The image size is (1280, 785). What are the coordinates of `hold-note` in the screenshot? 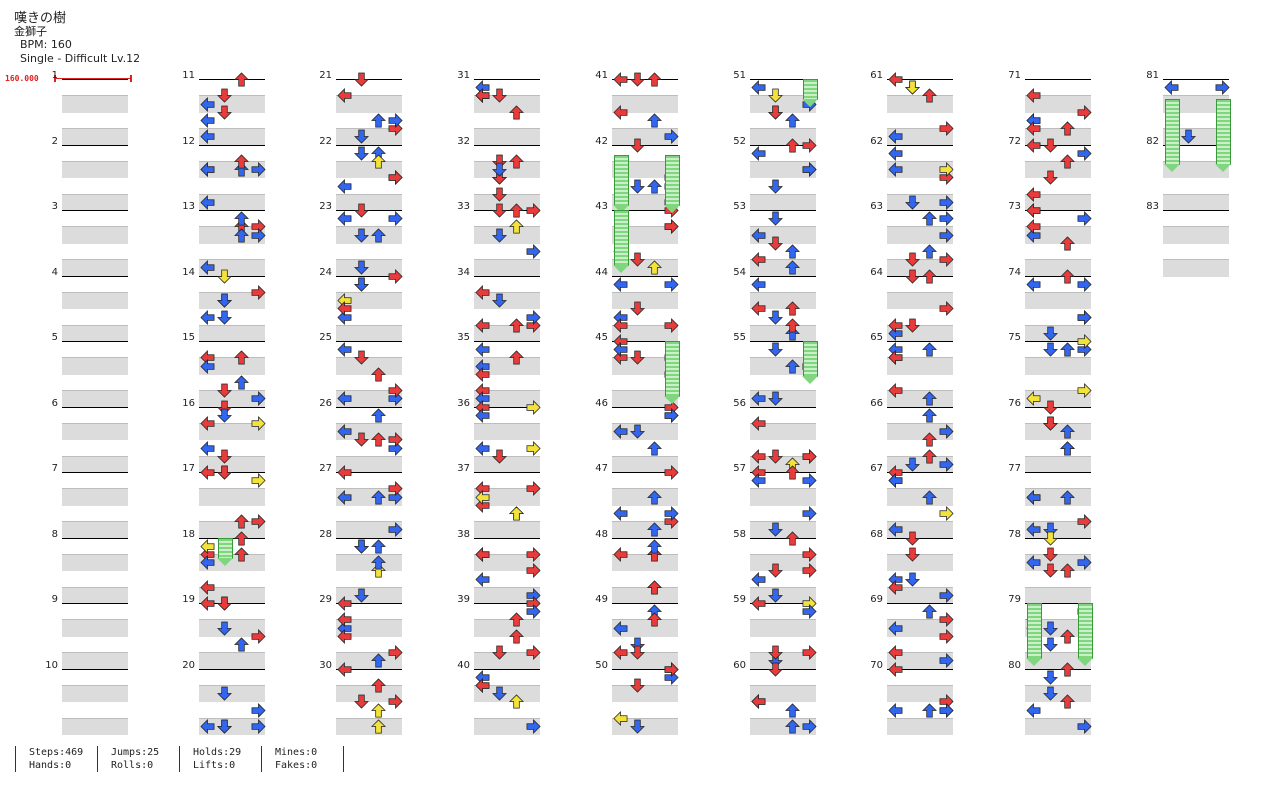 It's located at (621, 180).